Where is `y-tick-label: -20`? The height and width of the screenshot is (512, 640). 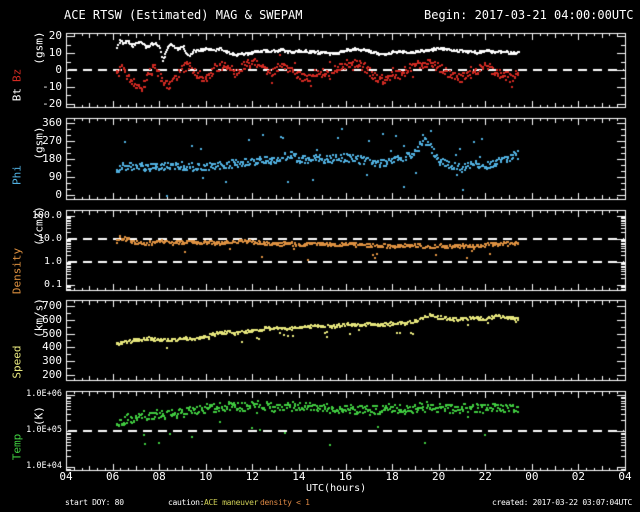
y-tick-label: -20 is located at coordinates (52, 103).